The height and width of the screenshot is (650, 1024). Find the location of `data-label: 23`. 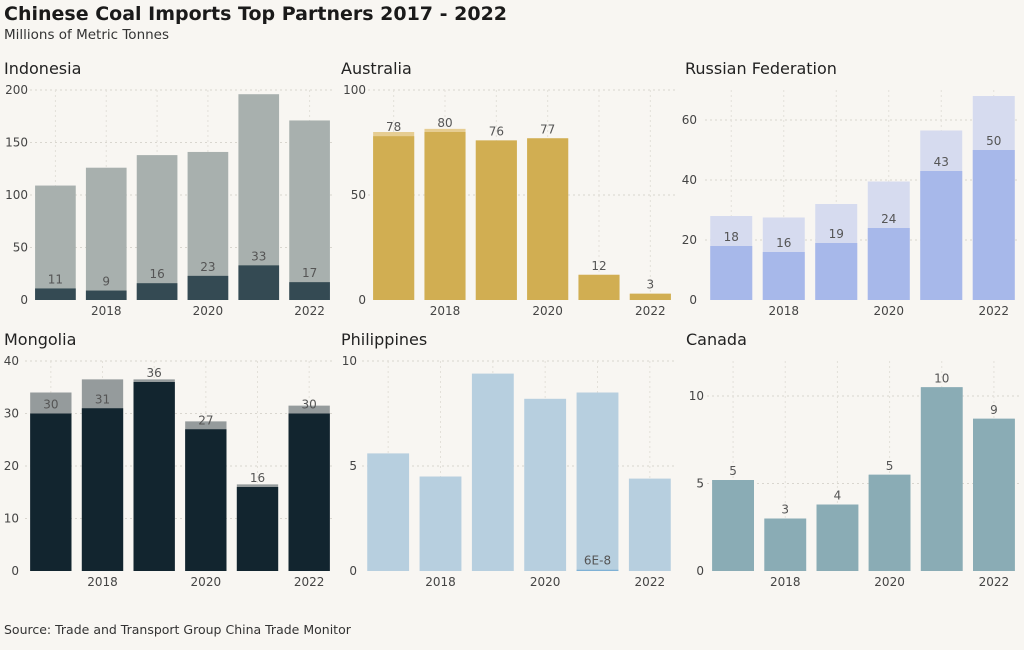

data-label: 23 is located at coordinates (207, 267).